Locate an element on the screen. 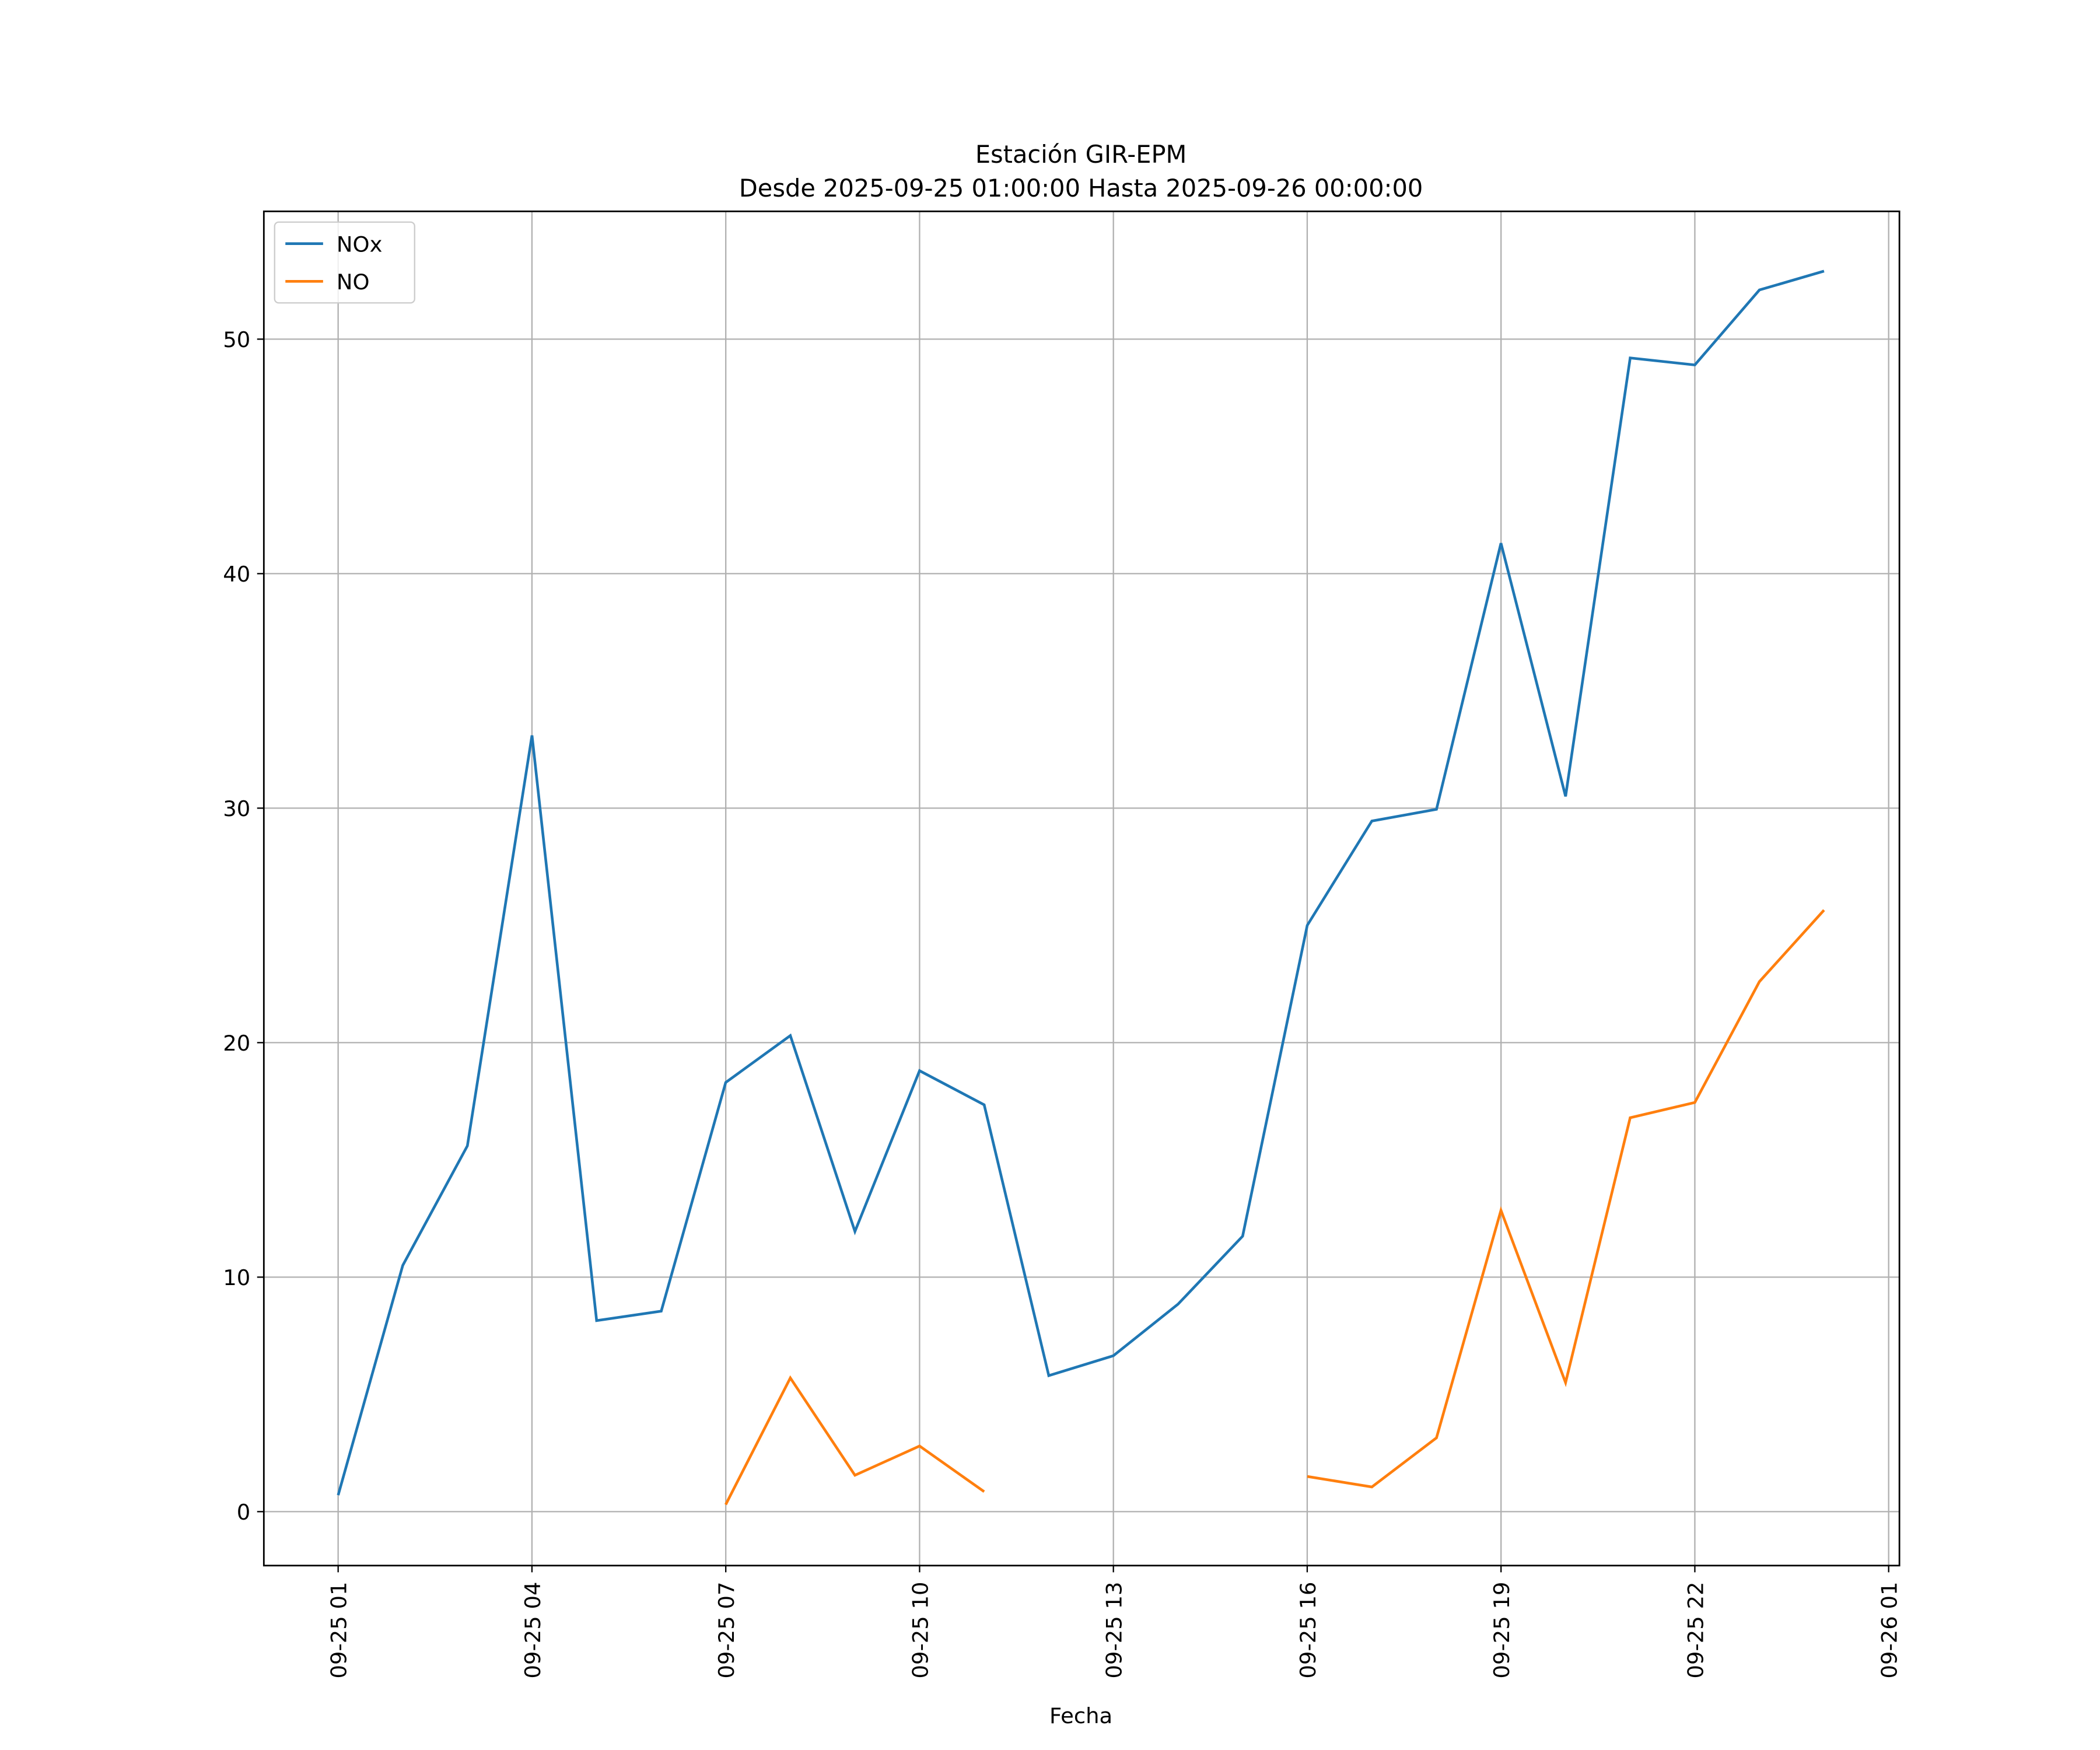 Image resolution: width=2100 pixels, height=1750 pixels. legend-label-nox: NOx is located at coordinates (360, 244).